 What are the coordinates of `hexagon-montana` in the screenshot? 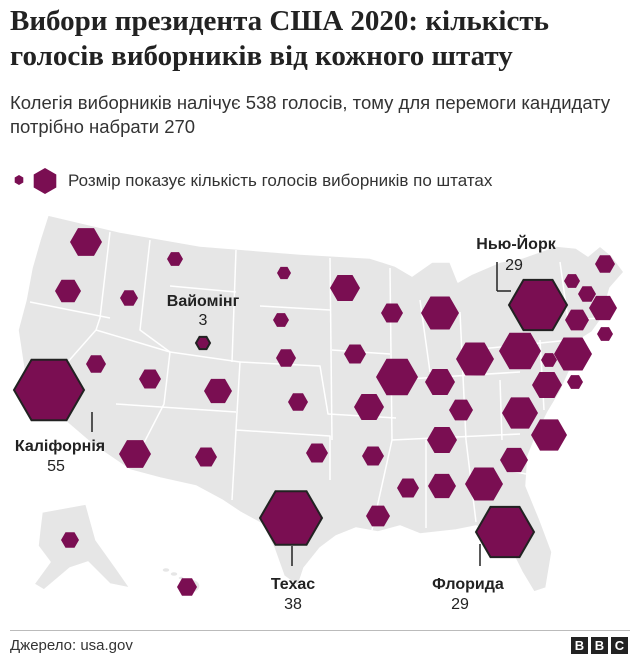 It's located at (175, 259).